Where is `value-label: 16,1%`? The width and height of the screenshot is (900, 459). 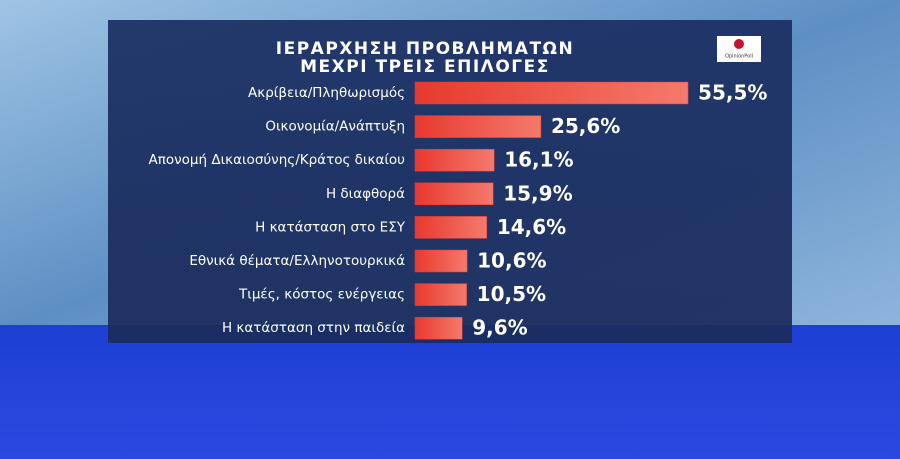
value-label: 16,1% is located at coordinates (538, 160).